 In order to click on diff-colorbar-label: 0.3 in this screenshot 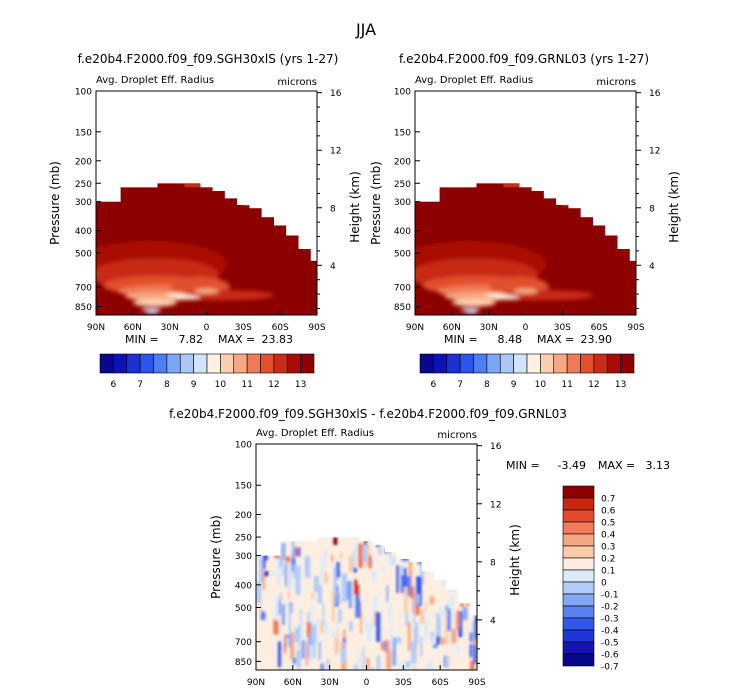, I will do `click(608, 548)`.